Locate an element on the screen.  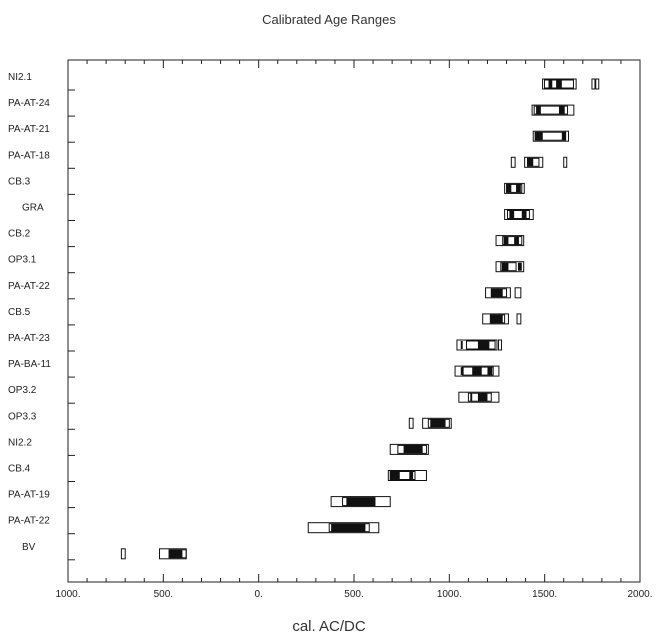
y-tick-label: CB.4 is located at coordinates (19, 469).